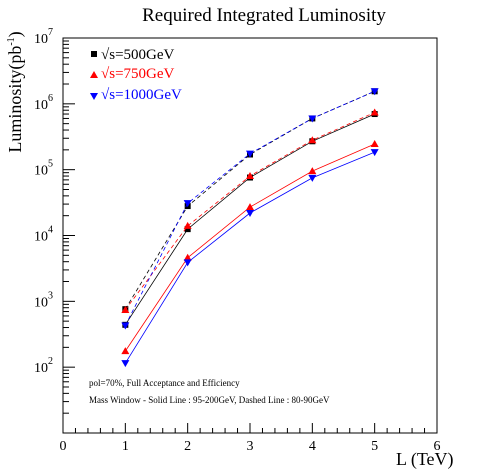 This screenshot has height=473, width=498. What do you see at coordinates (63, 446) in the screenshot?
I see `x-tick-label: 0` at bounding box center [63, 446].